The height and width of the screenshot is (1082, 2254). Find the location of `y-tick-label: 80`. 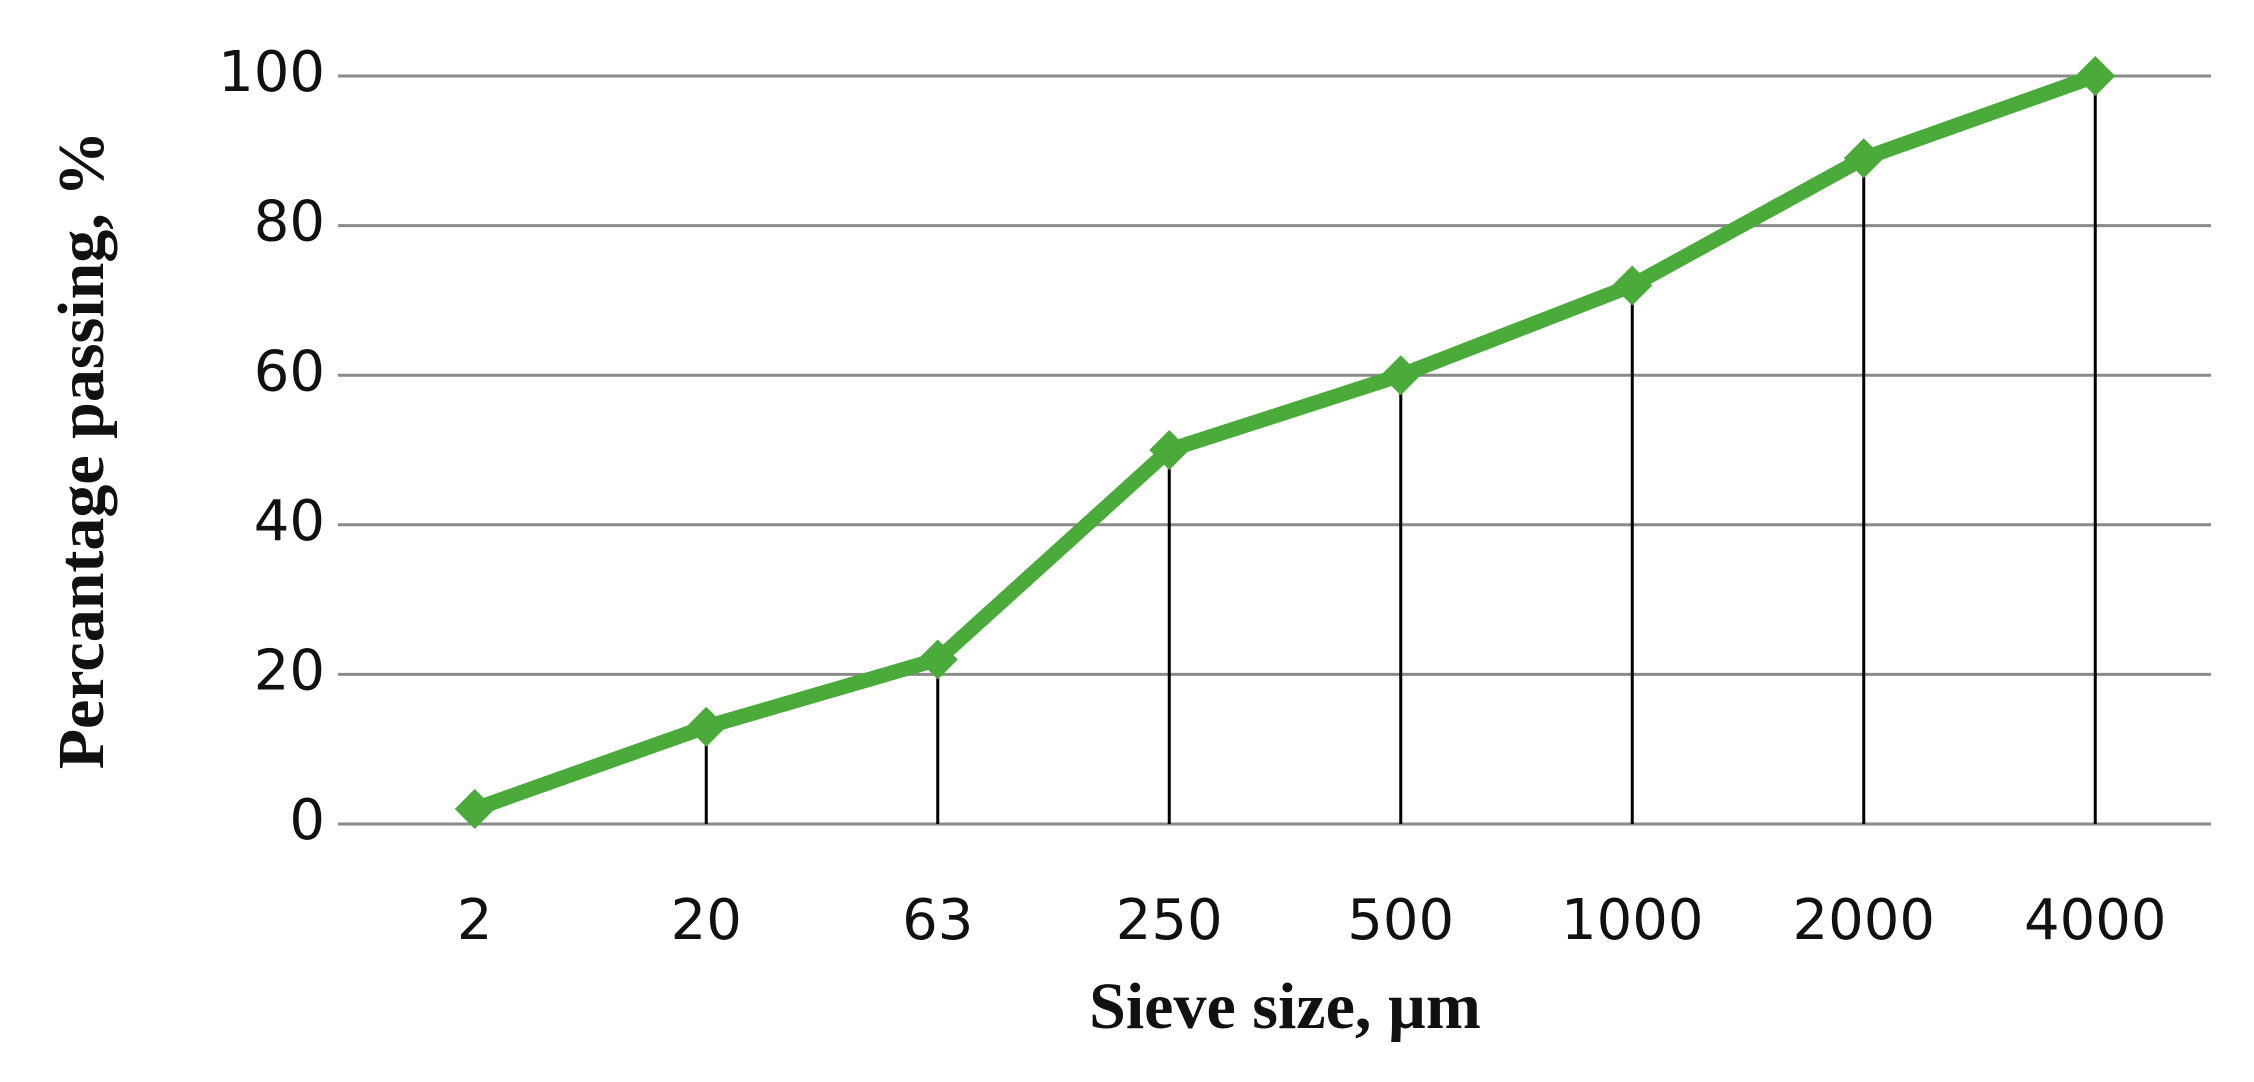

y-tick-label: 80 is located at coordinates (289, 222).